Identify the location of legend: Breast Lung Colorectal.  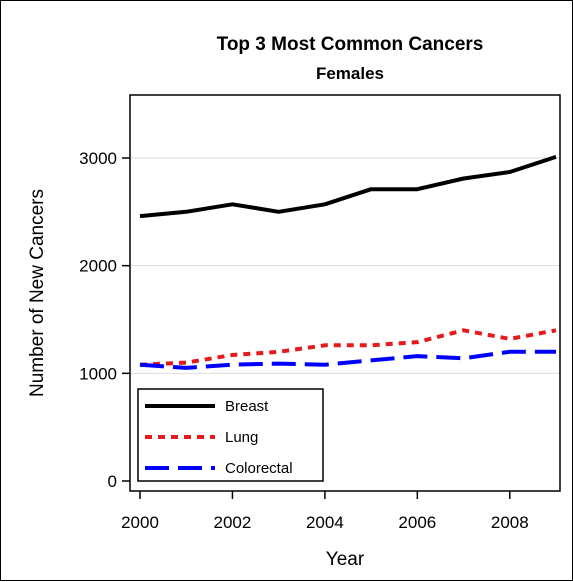
(230, 435).